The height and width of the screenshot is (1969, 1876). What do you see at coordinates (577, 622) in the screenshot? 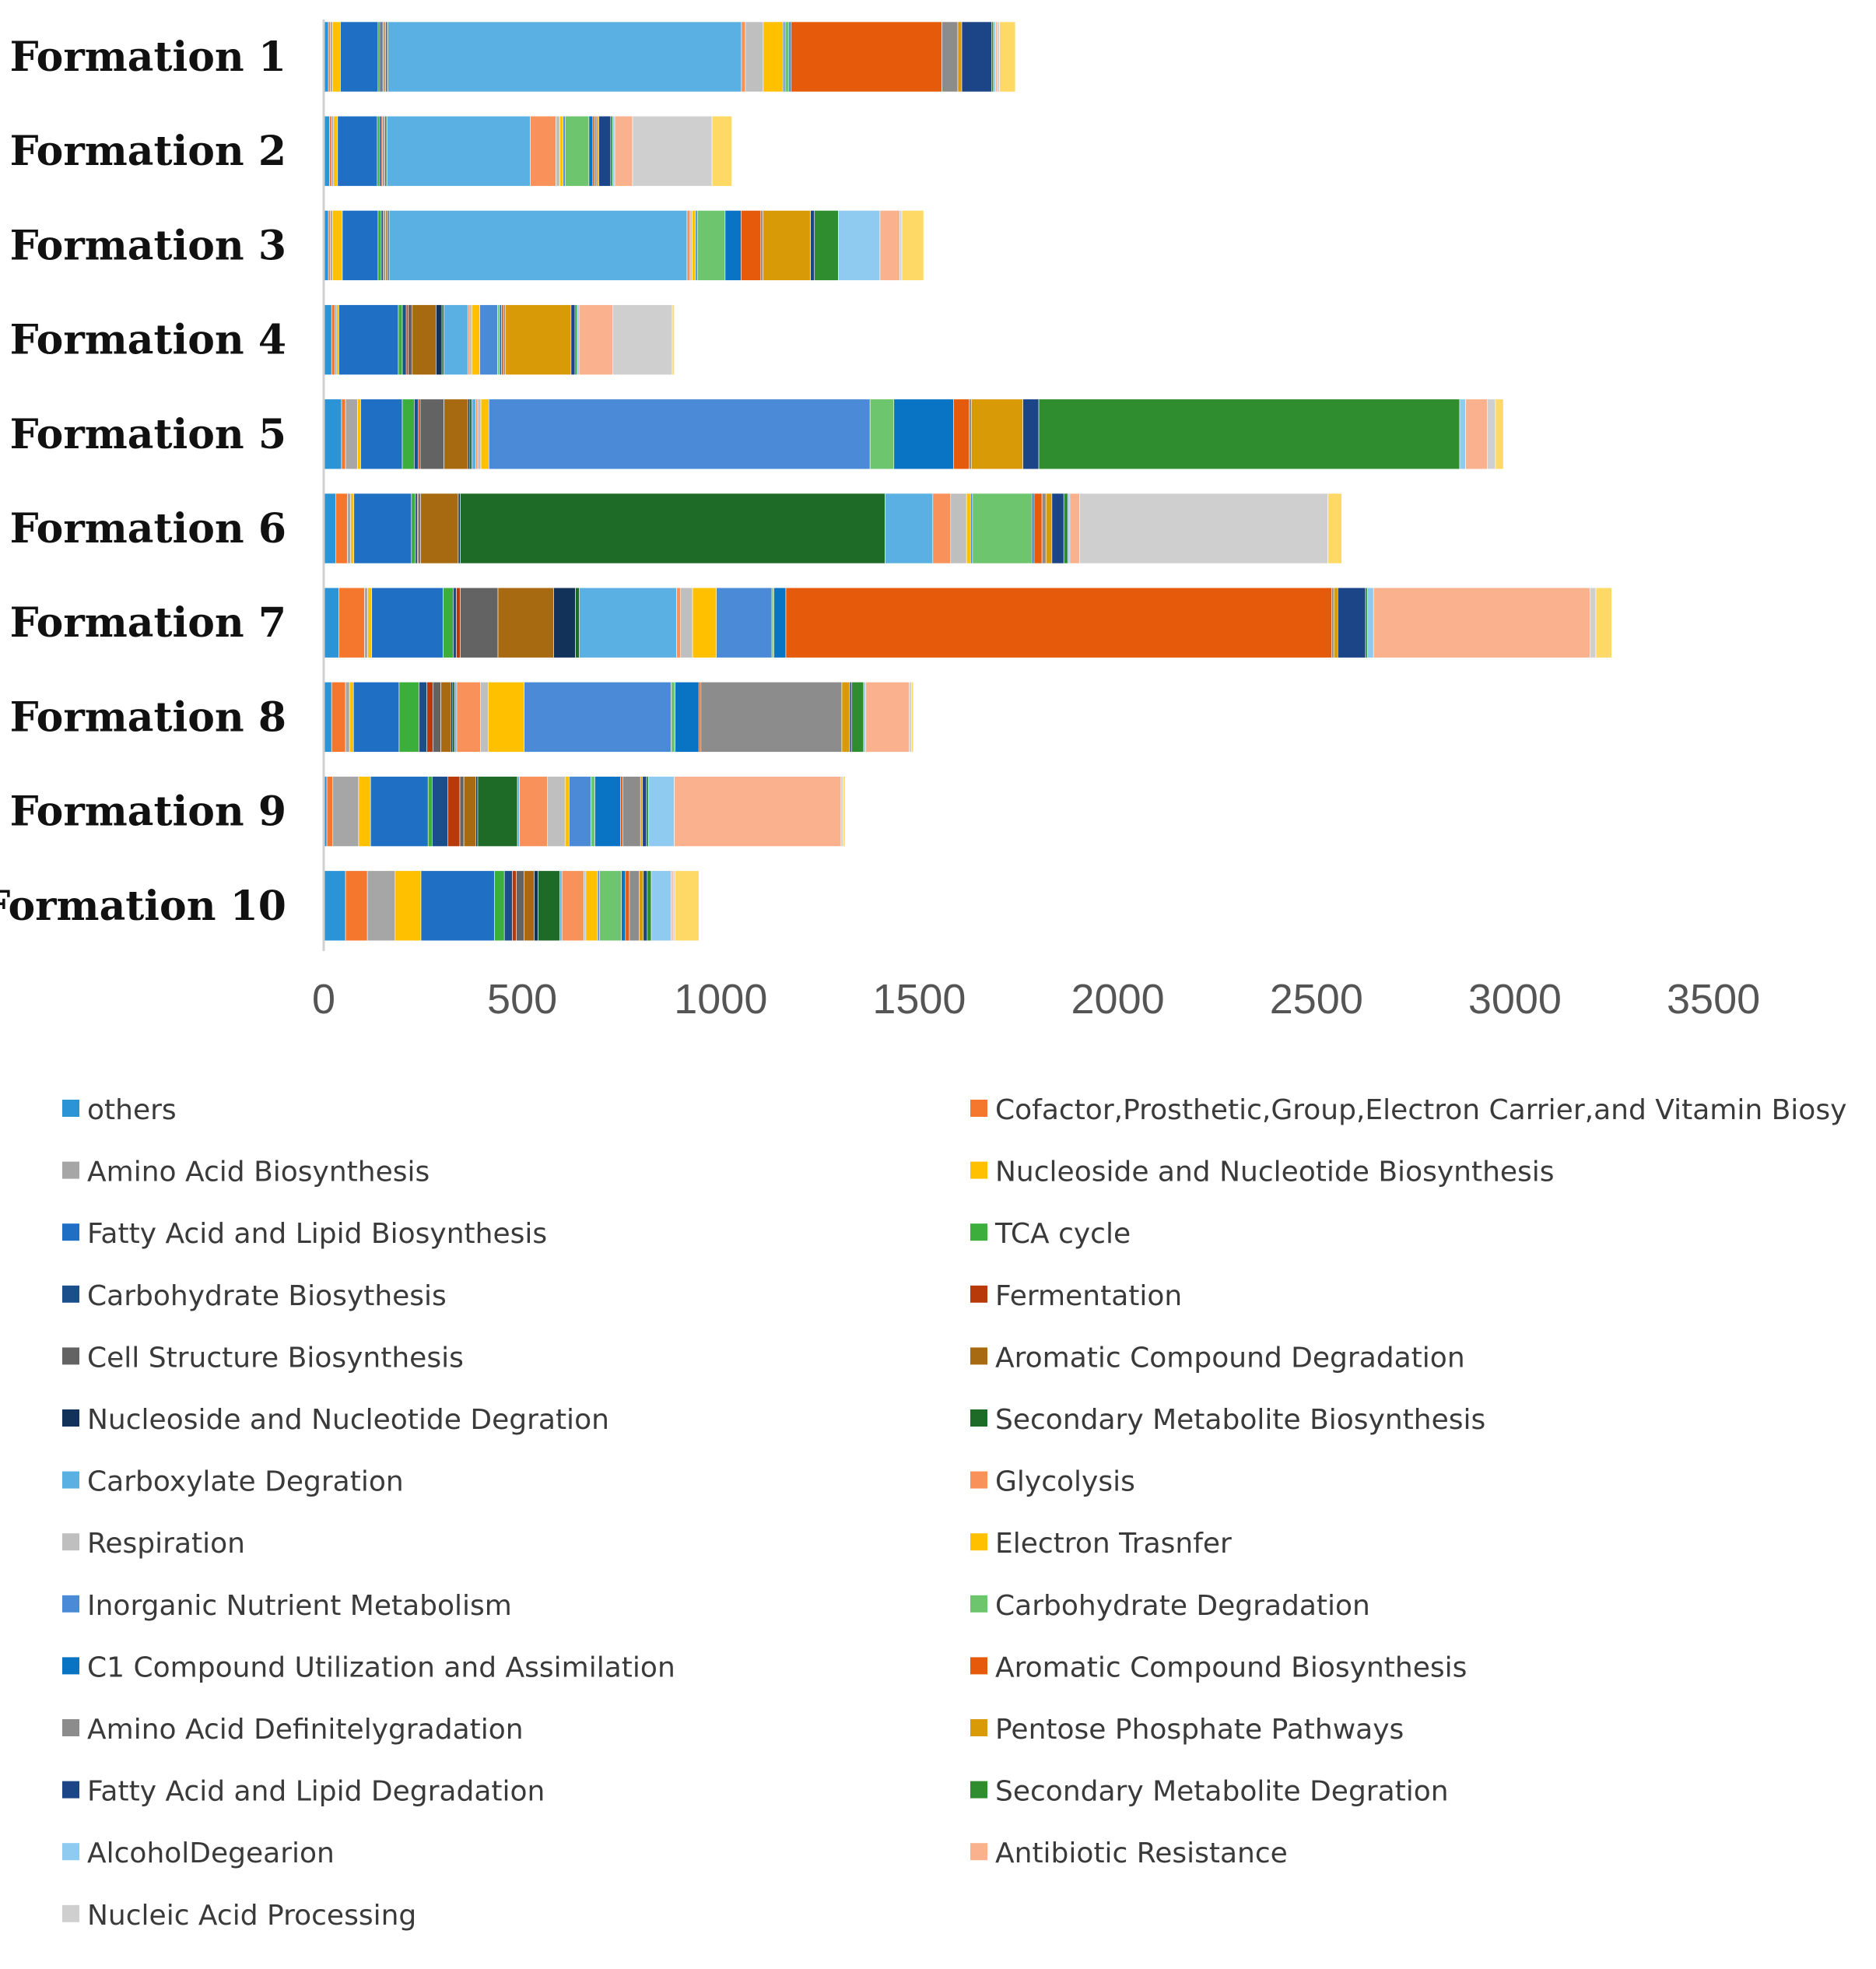
I see `bar-segment-f7-s12` at bounding box center [577, 622].